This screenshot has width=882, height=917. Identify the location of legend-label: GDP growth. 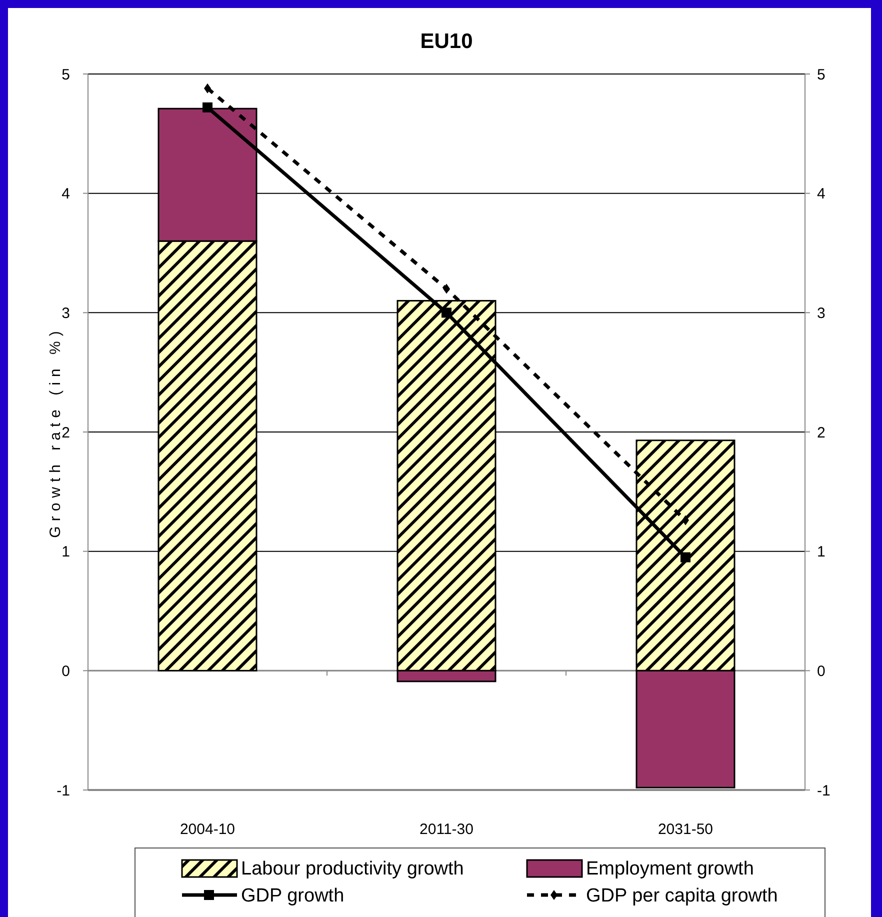
(292, 896).